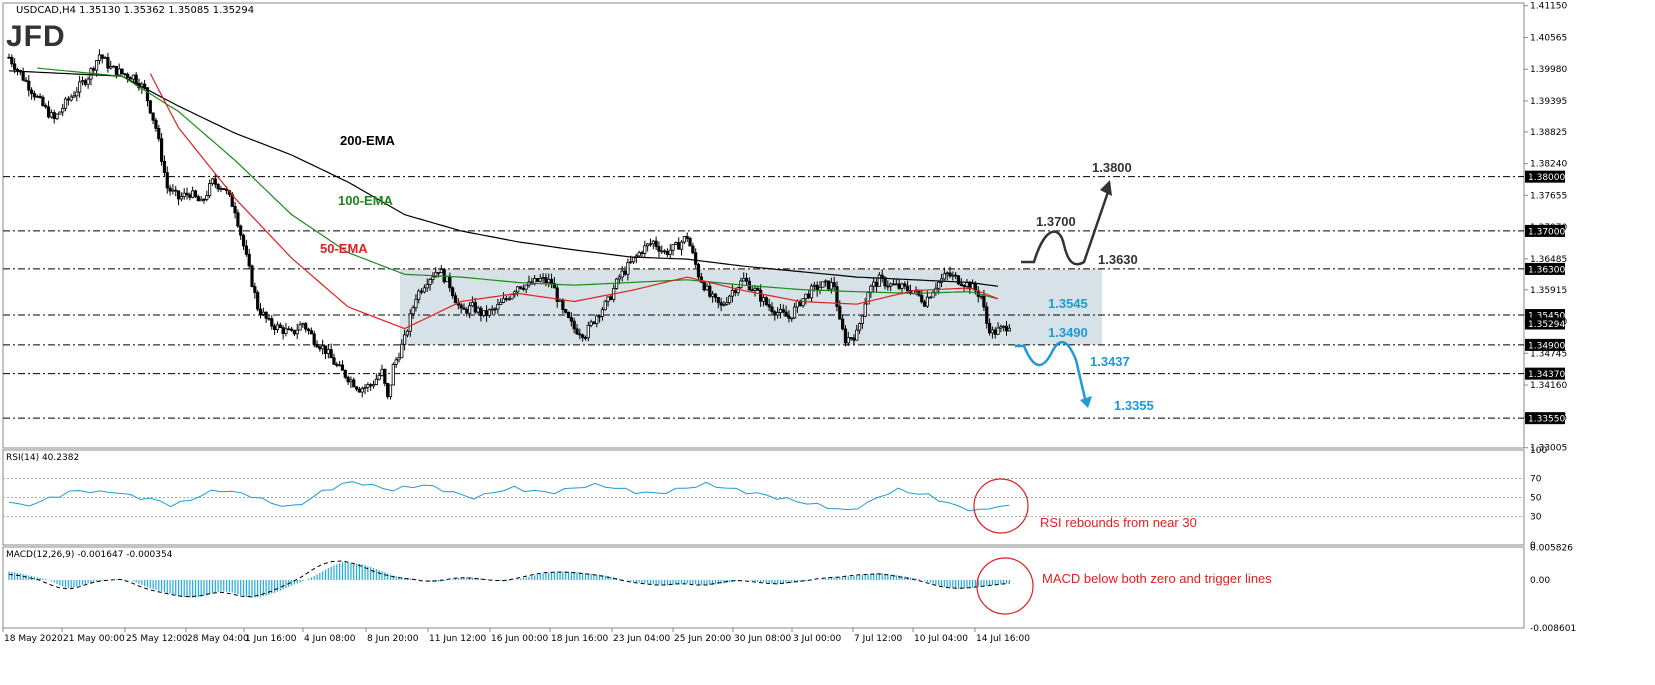 Image resolution: width=1655 pixels, height=685 pixels. Describe the element at coordinates (218, 639) in the screenshot. I see `time-tick-label: 28 May 04:00` at that location.